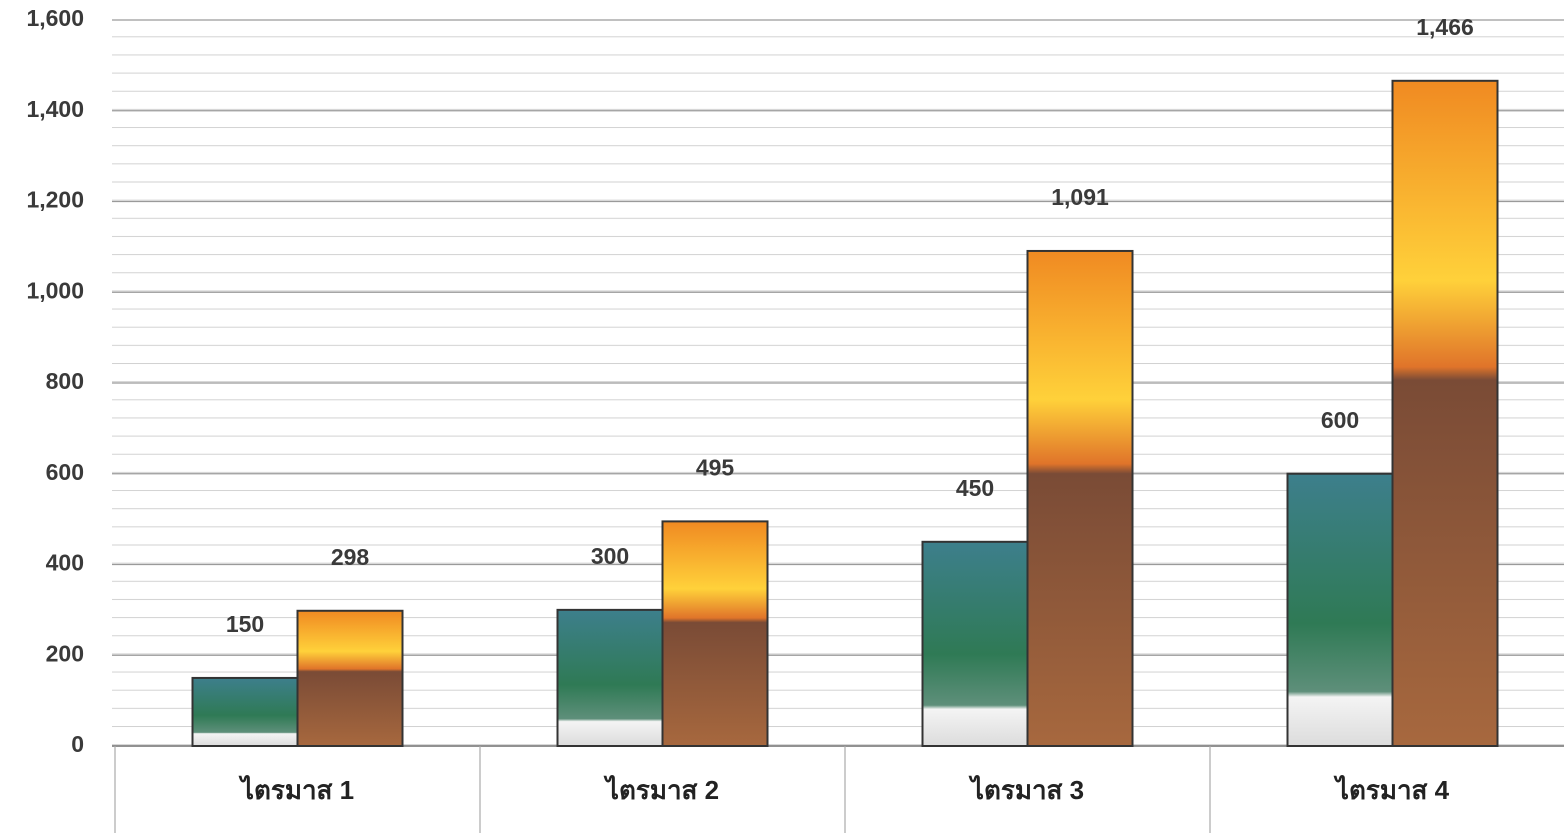 The image size is (1564, 833). I want to click on x-tick-label: ไตรมาส 2, so click(661, 789).